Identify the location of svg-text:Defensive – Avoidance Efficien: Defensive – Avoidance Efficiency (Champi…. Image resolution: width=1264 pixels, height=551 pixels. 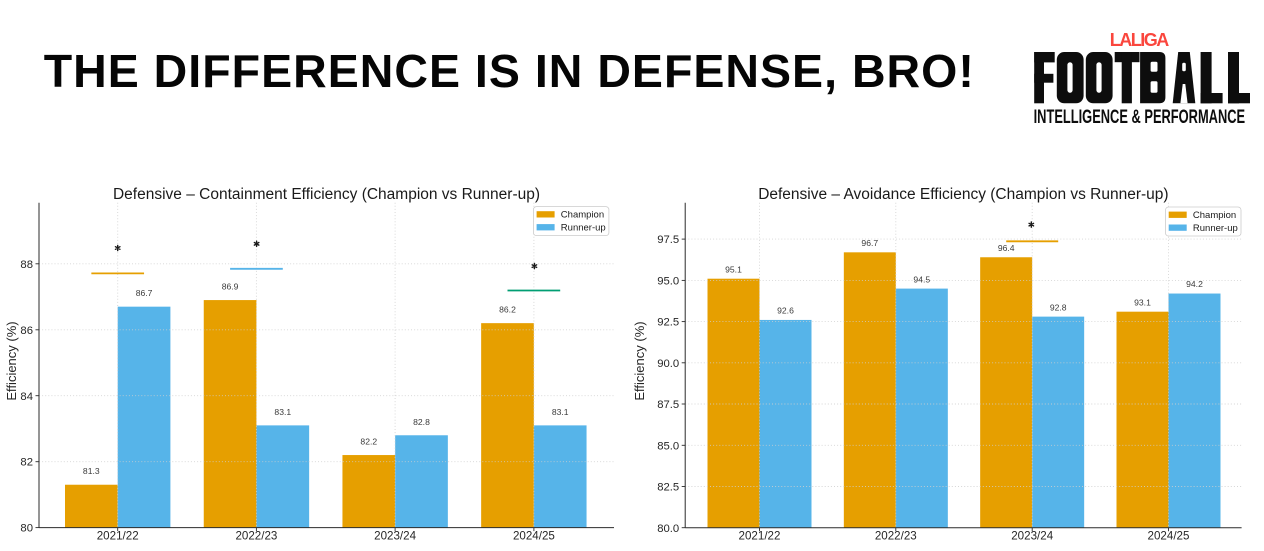
(963, 194).